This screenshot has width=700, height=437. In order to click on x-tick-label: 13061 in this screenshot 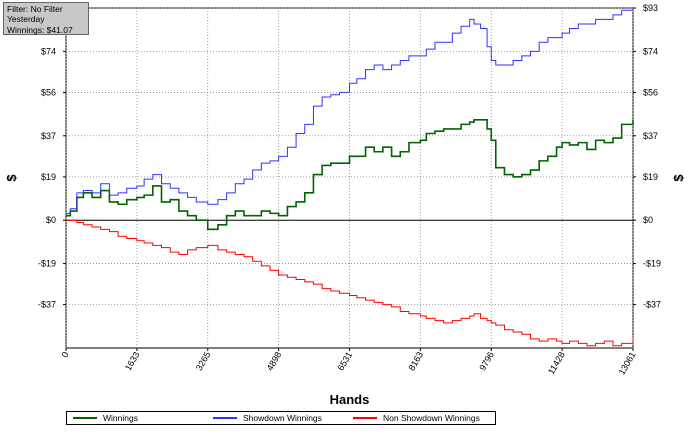, I will do `click(627, 363)`.